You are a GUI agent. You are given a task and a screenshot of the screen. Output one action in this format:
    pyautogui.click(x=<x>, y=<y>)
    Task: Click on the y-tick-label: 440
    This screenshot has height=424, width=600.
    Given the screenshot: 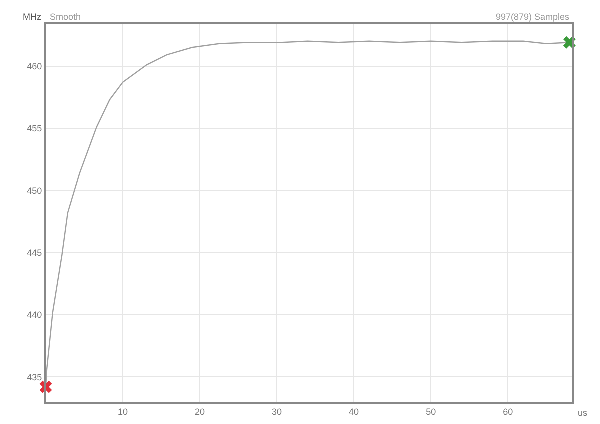 What is the action you would take?
    pyautogui.click(x=34, y=315)
    